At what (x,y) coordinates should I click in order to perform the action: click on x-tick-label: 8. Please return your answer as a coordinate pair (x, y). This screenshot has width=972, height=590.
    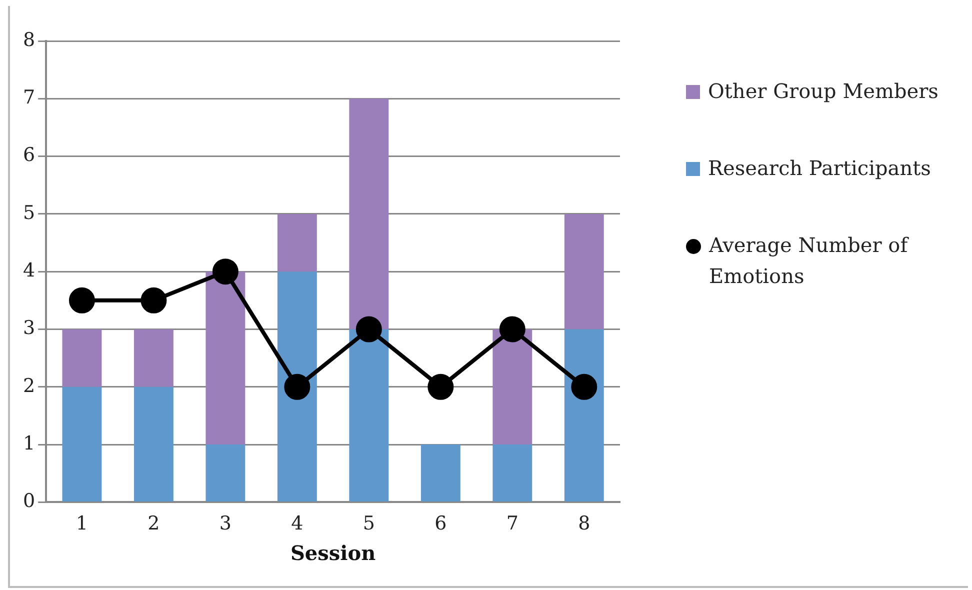
    Looking at the image, I should click on (584, 523).